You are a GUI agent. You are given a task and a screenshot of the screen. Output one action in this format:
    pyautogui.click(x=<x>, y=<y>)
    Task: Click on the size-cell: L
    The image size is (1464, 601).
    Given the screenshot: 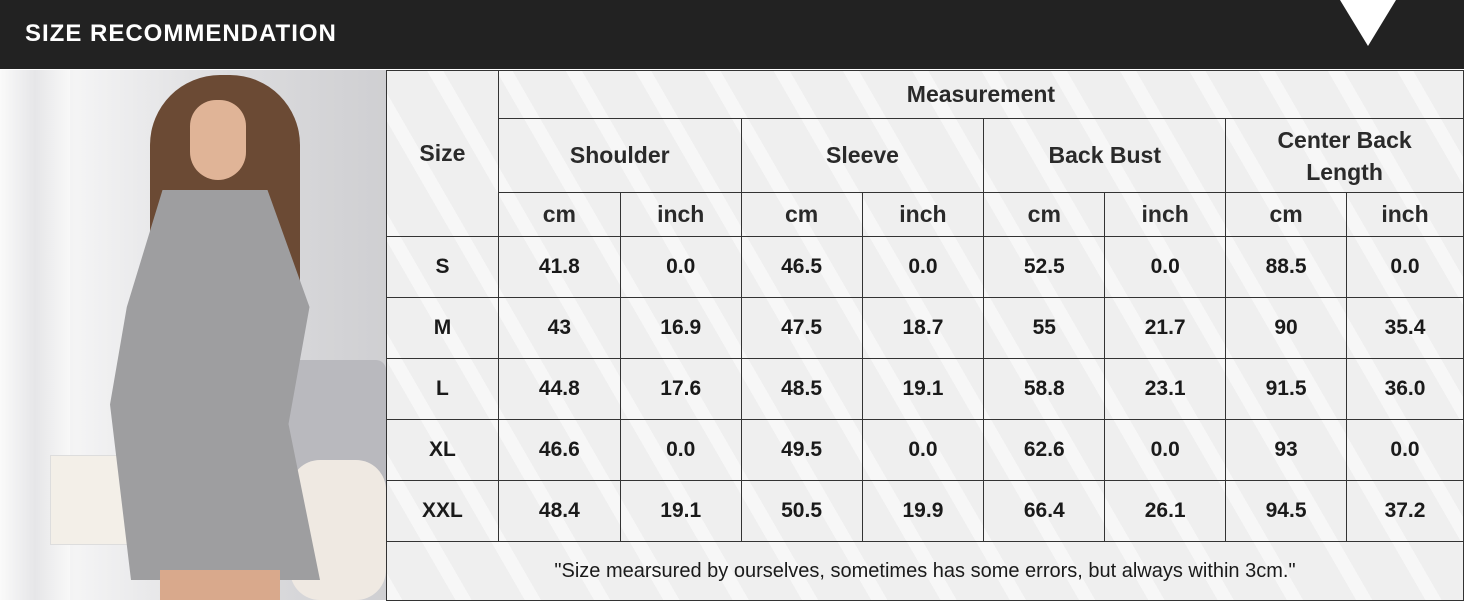 What is the action you would take?
    pyautogui.click(x=442, y=389)
    